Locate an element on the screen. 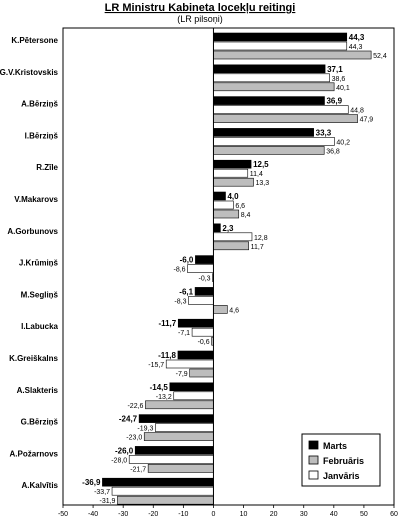 The image size is (400, 519). x-tick-label: -20 is located at coordinates (153, 514).